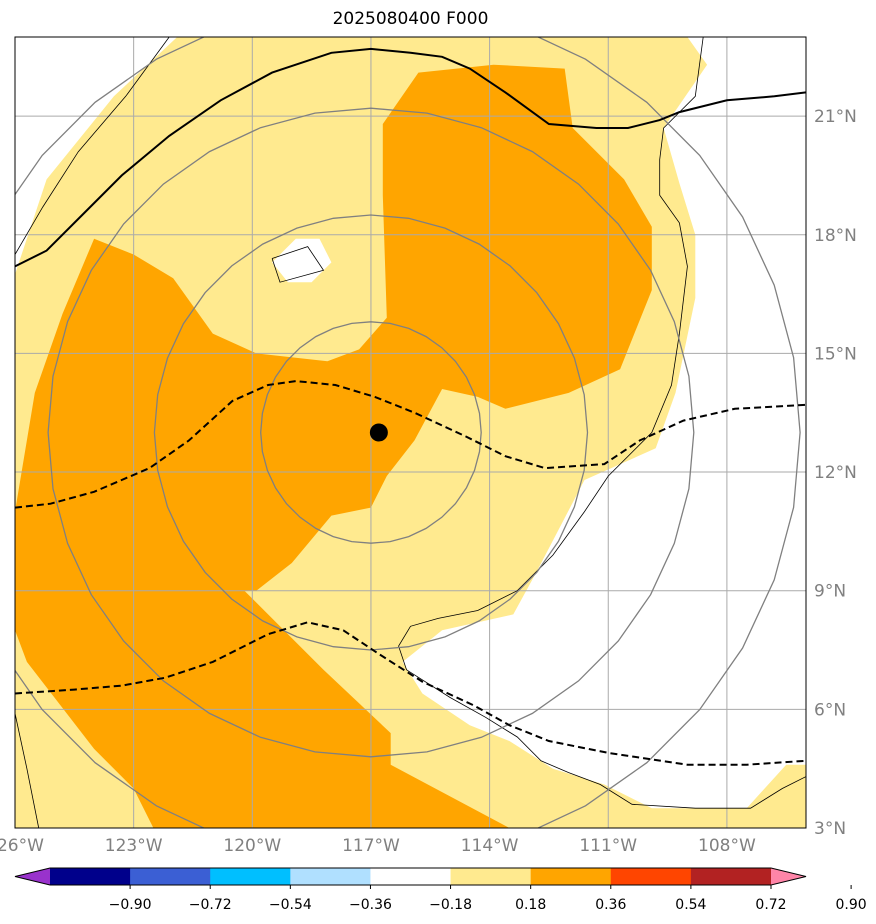 The width and height of the screenshot is (876, 924). What do you see at coordinates (608, 846) in the screenshot?
I see `x-tick-label-5: 111°W` at bounding box center [608, 846].